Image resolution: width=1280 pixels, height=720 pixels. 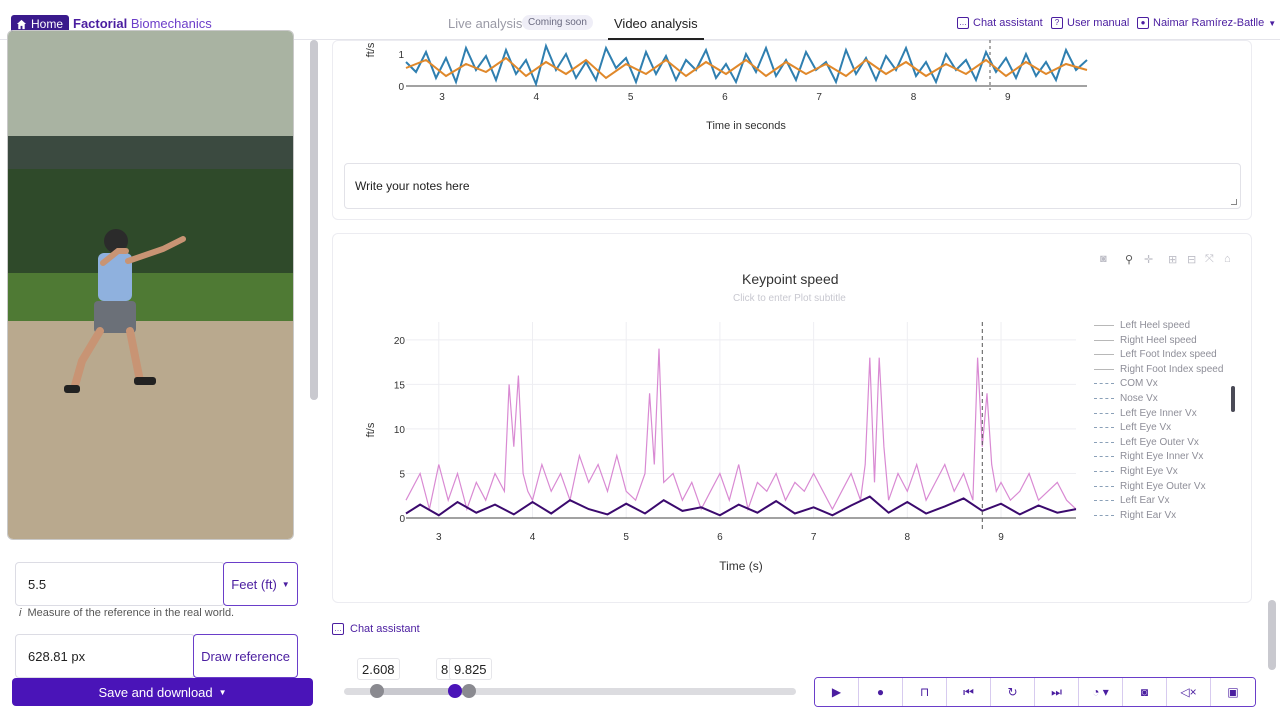 I want to click on legend-label: Left Eye Inner Vx, so click(x=1158, y=413).